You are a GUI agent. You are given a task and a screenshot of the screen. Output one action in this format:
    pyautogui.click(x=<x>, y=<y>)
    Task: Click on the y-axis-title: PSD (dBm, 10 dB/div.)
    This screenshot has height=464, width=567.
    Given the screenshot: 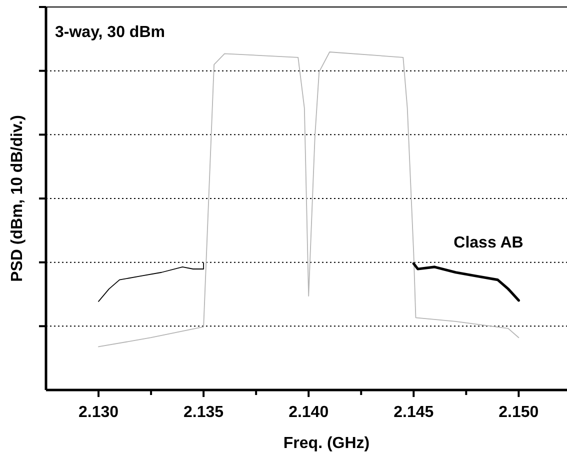 What is the action you would take?
    pyautogui.click(x=17, y=198)
    